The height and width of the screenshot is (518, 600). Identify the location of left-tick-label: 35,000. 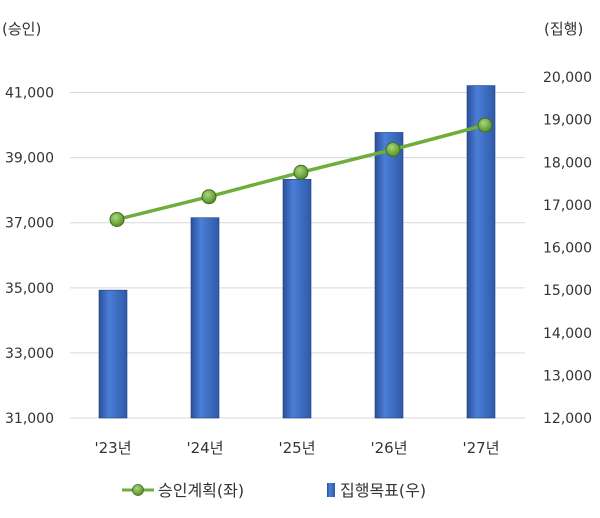
(29, 289).